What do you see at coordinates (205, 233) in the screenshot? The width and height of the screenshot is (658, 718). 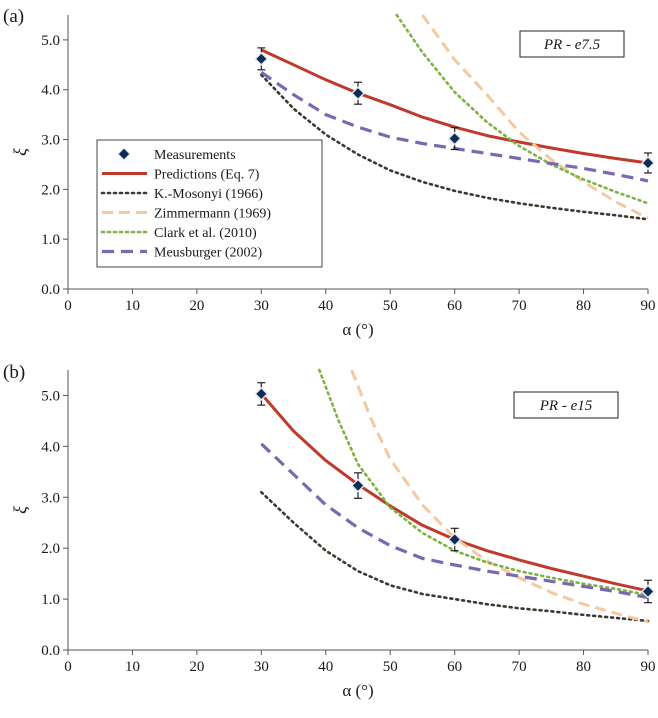 I see `legend-label-3: Clark et al. (2010)` at bounding box center [205, 233].